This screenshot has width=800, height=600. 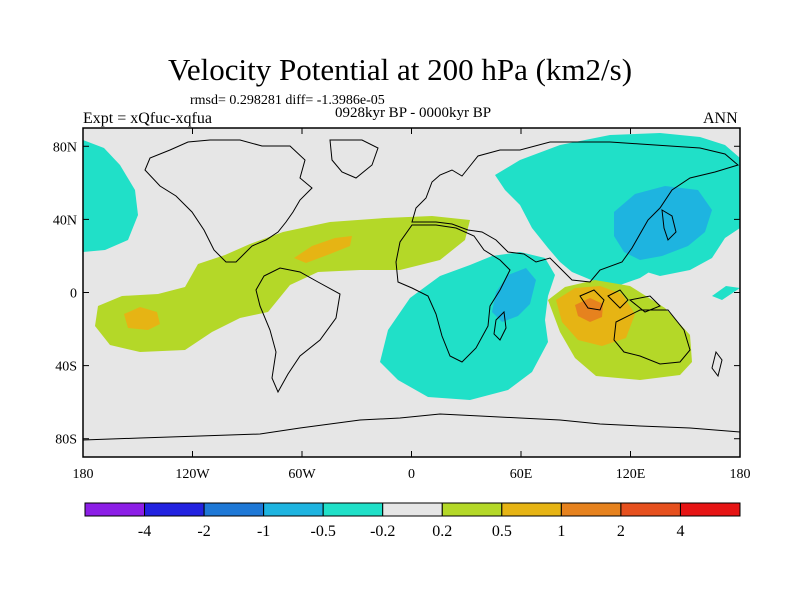 I want to click on colorbar-label: 0.2, so click(x=442, y=531).